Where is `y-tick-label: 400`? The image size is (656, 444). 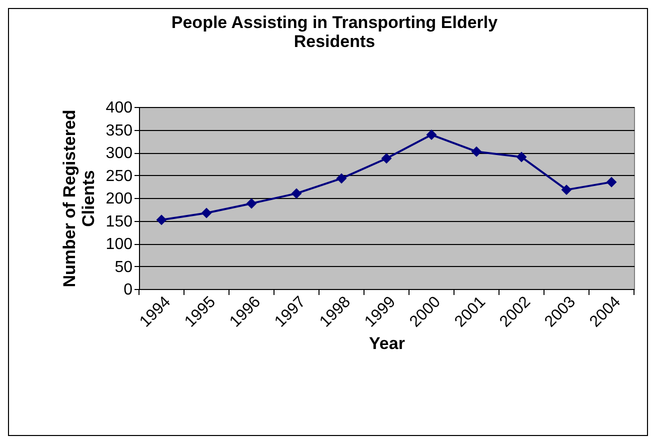
y-tick-label: 400 is located at coordinates (119, 108).